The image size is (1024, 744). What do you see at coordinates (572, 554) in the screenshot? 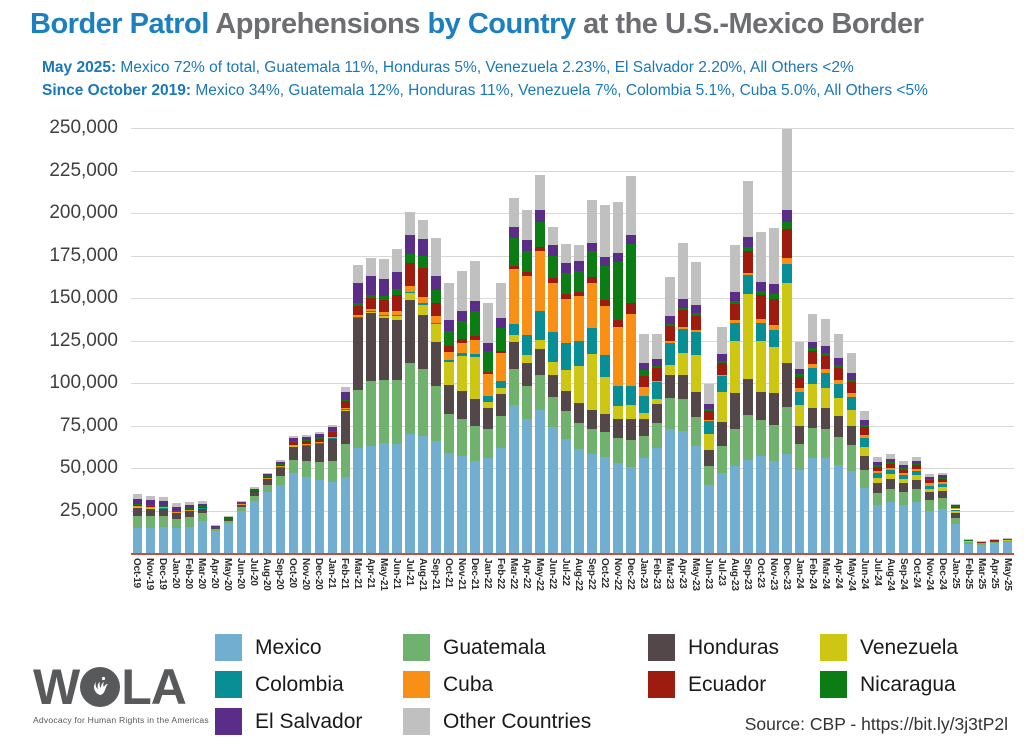
I see `x-axis-line` at bounding box center [572, 554].